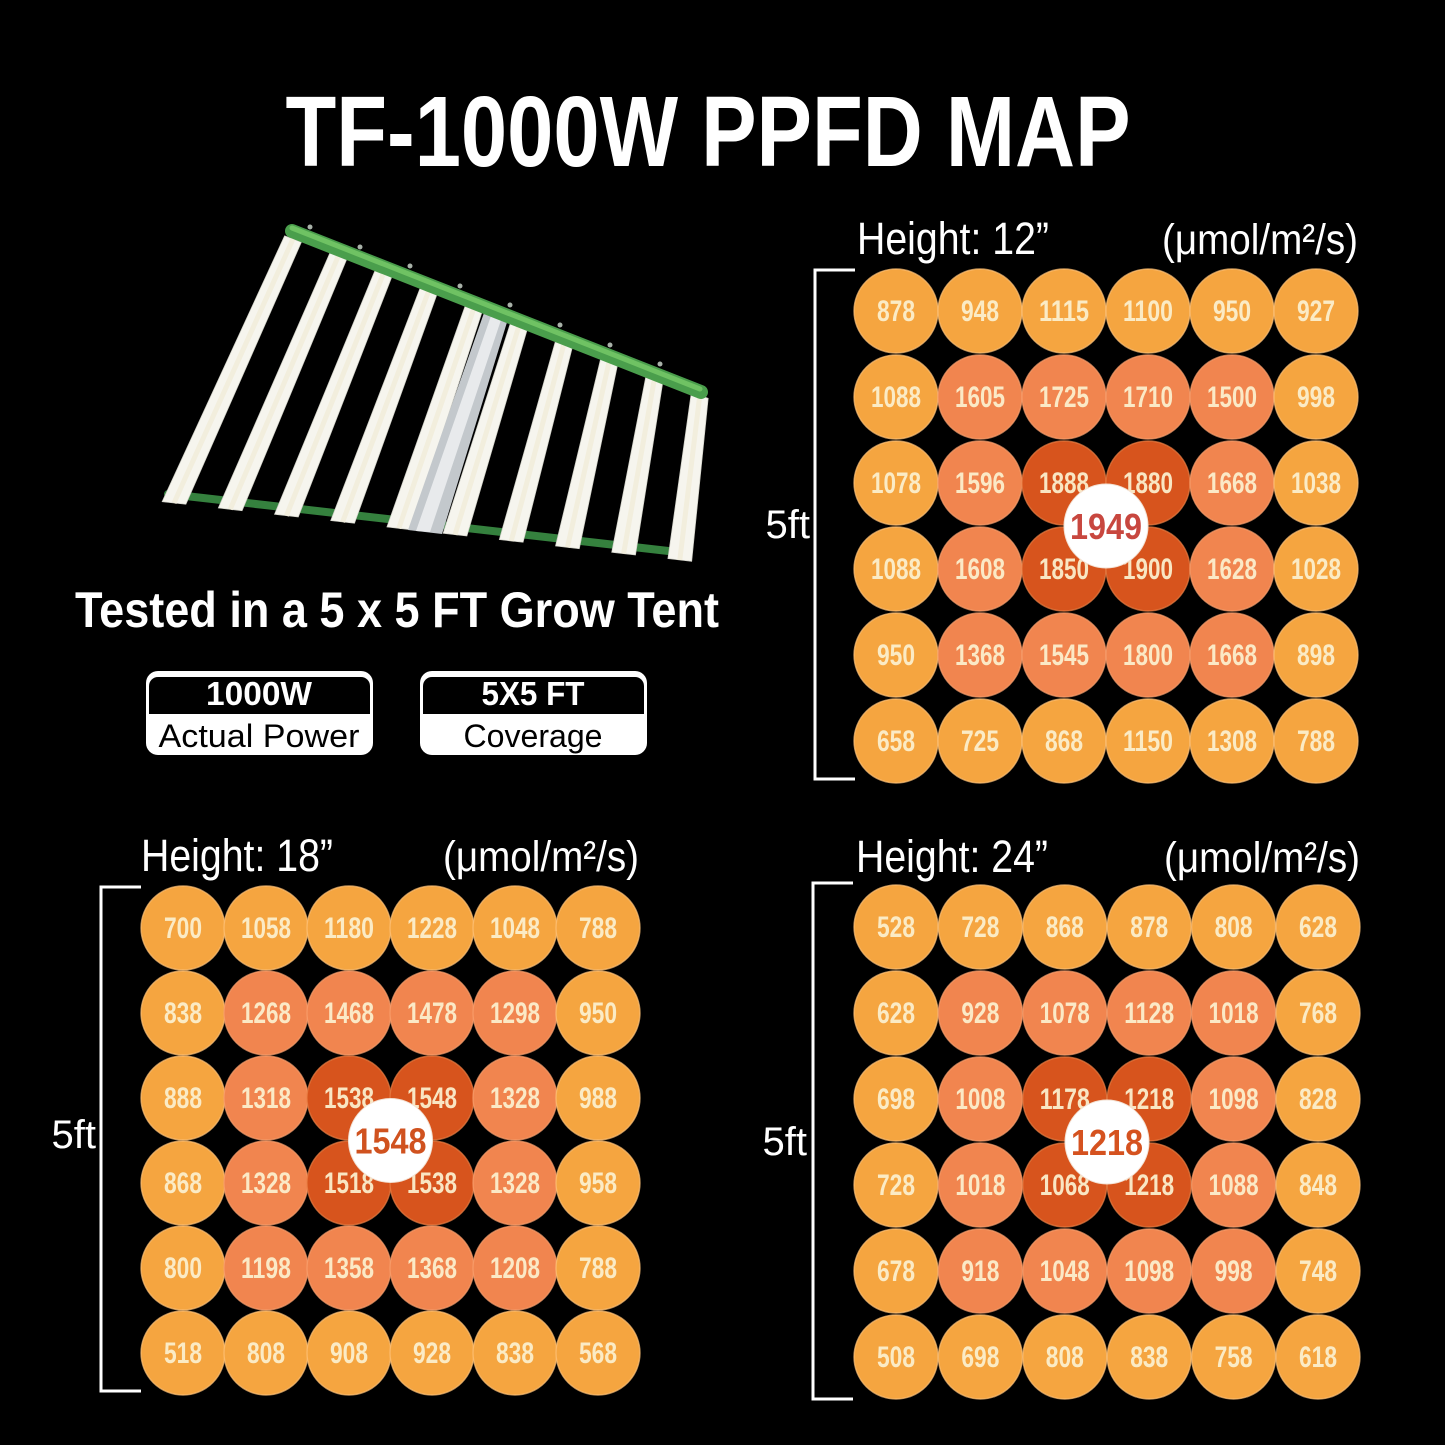 The image size is (1445, 1445). What do you see at coordinates (533, 736) in the screenshot?
I see `svg-text: Coverage` at bounding box center [533, 736].